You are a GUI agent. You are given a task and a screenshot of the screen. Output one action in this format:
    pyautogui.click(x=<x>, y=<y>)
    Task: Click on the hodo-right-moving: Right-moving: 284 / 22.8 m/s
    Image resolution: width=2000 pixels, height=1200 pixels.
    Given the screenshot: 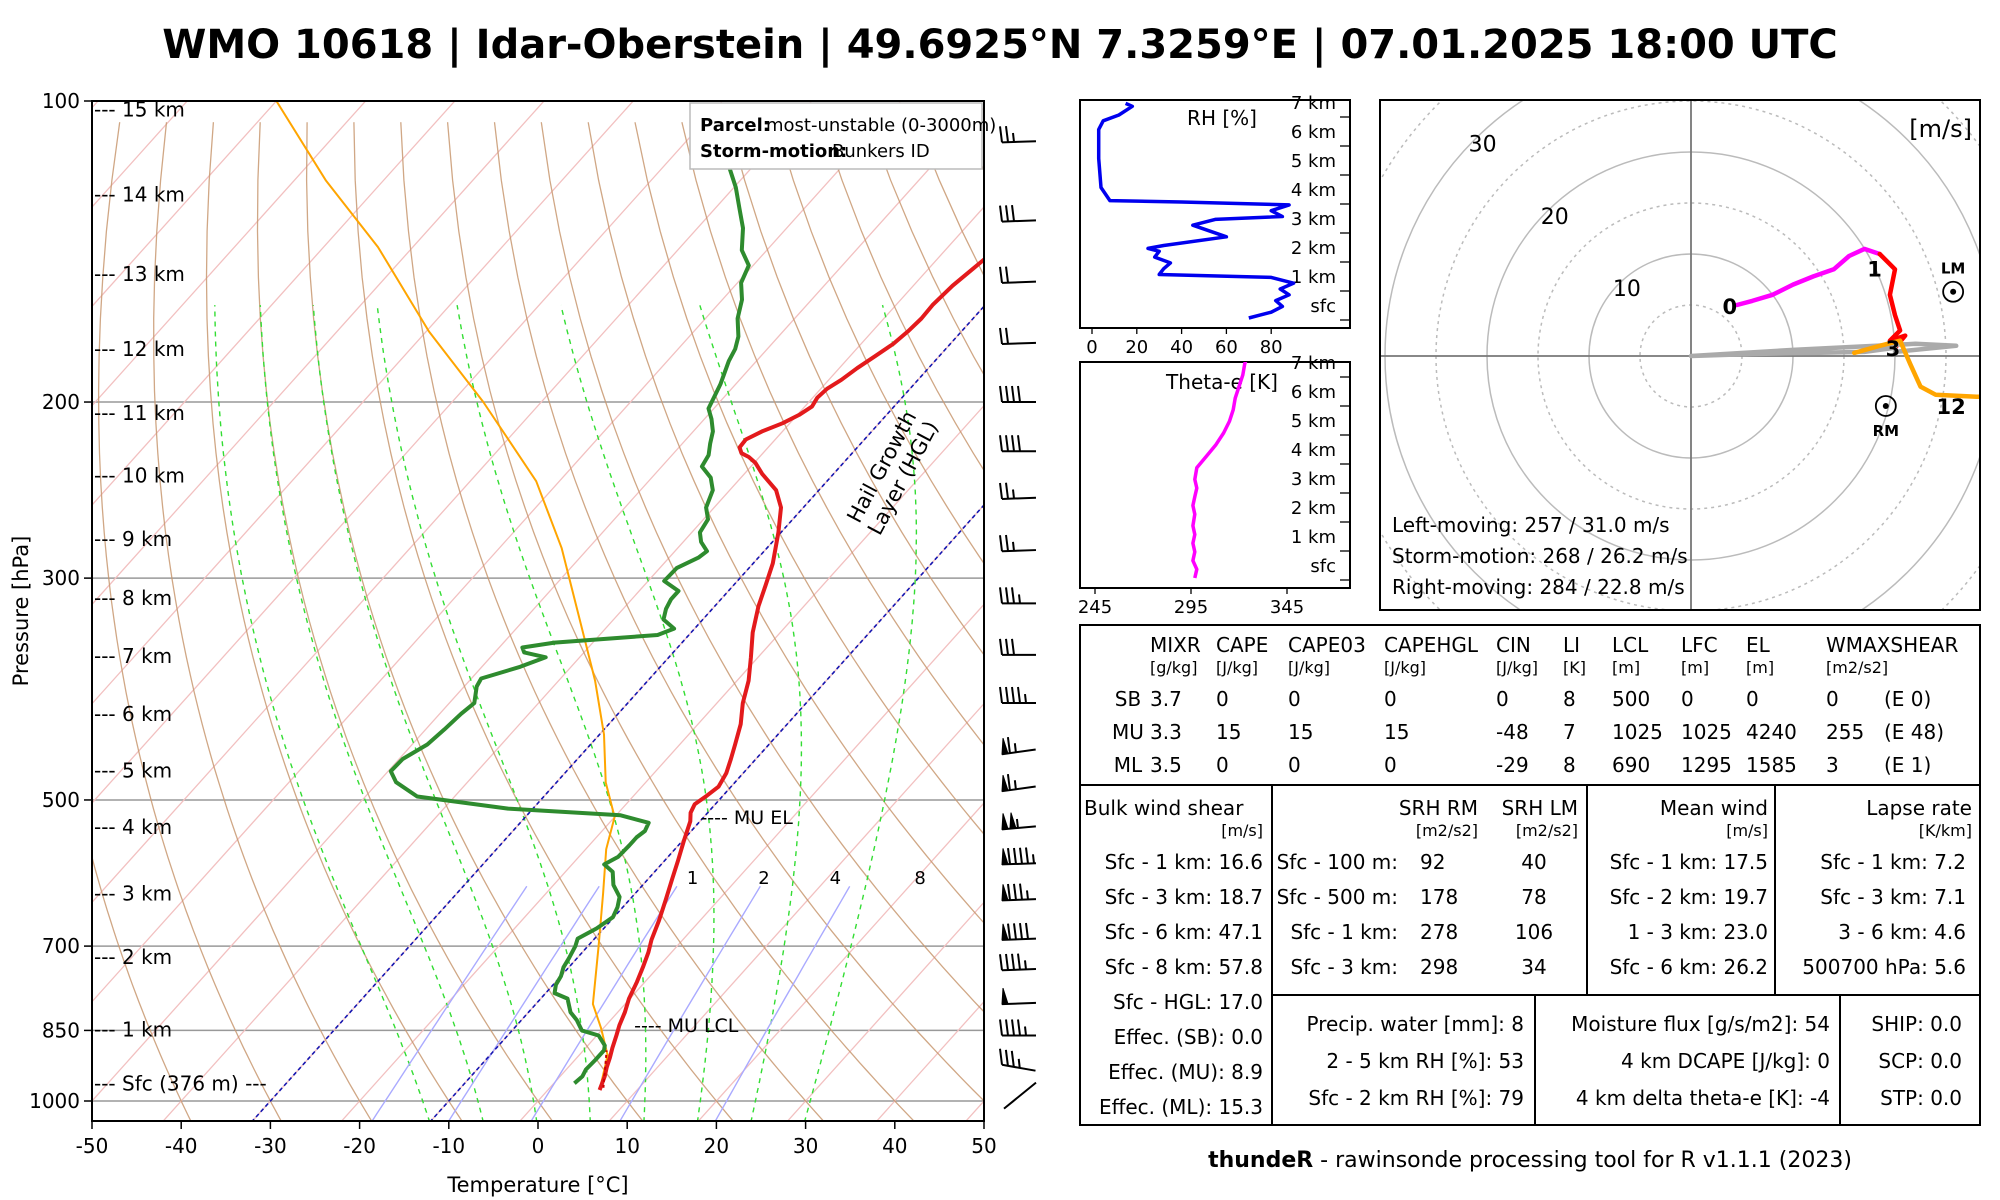 What is the action you would take?
    pyautogui.click(x=1538, y=587)
    